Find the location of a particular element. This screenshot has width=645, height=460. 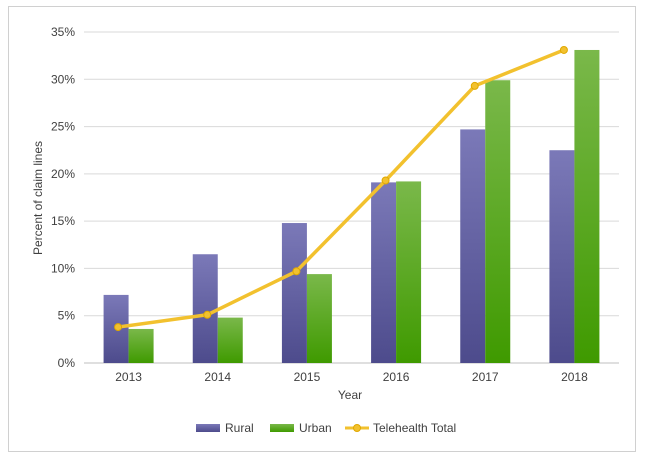

x-axis-ticks: 2013 2014 2015 2016 2017 2018 is located at coordinates (351, 377).